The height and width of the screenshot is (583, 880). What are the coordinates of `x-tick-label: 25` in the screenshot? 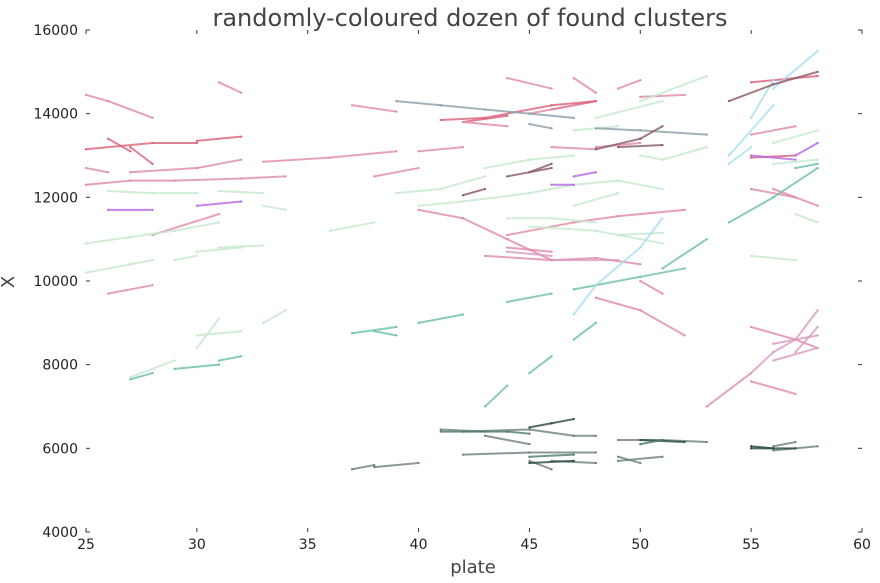 It's located at (86, 545).